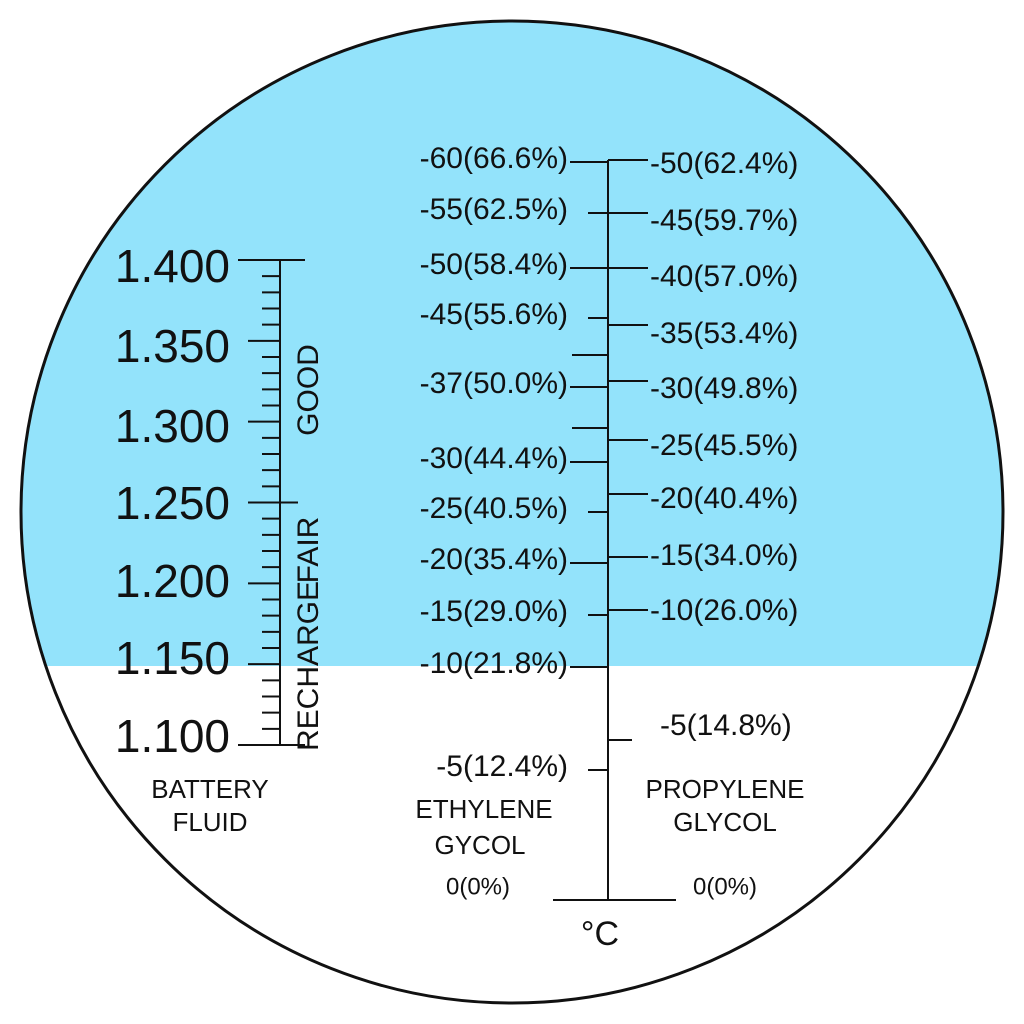 This screenshot has height=1024, width=1024. I want to click on battery-label: 1.350, so click(172, 346).